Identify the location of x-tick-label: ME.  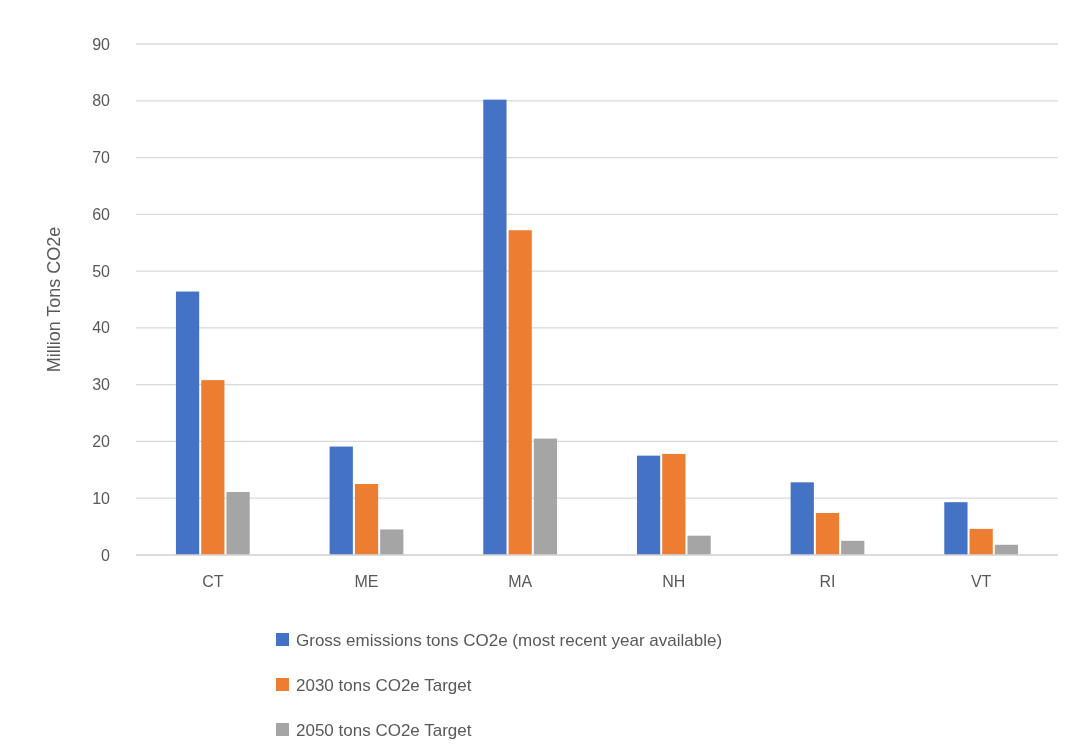
(366, 581).